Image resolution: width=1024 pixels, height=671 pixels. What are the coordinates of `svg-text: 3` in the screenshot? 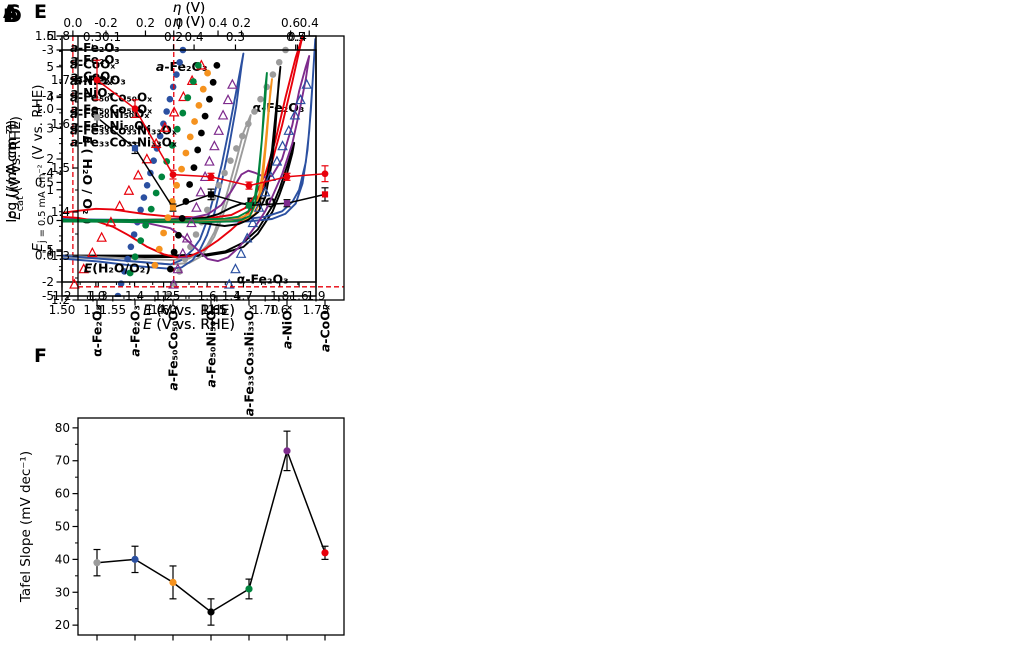 It's located at (50, 128).